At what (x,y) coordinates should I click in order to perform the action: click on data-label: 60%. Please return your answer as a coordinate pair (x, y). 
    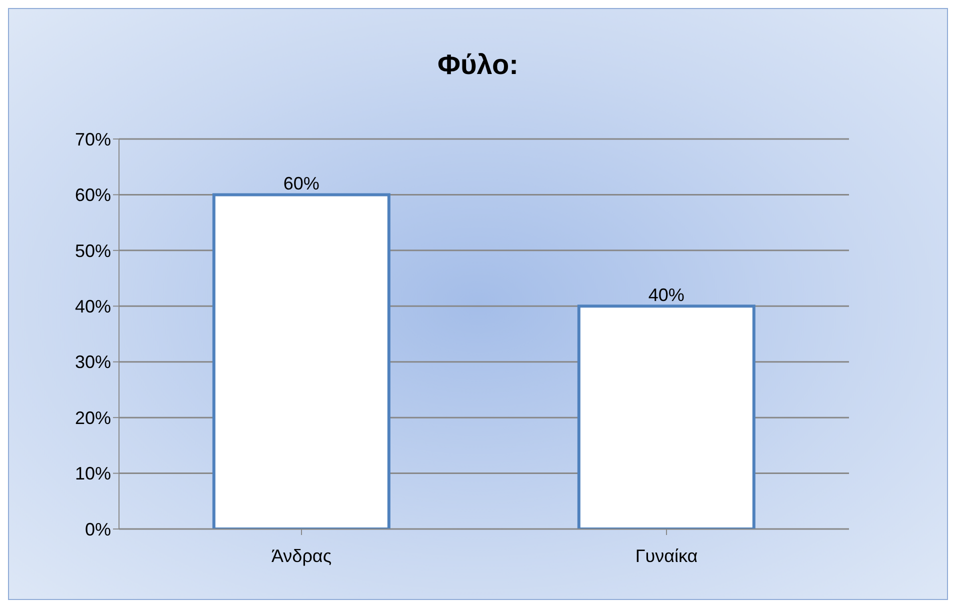
    Looking at the image, I should click on (301, 184).